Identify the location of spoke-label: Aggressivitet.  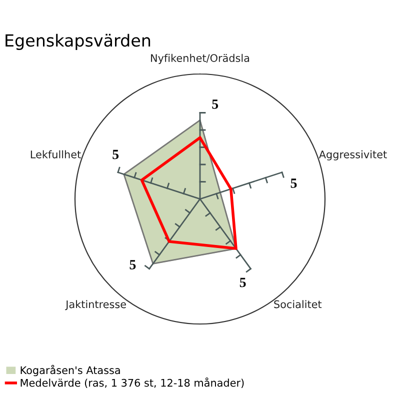
(352, 155).